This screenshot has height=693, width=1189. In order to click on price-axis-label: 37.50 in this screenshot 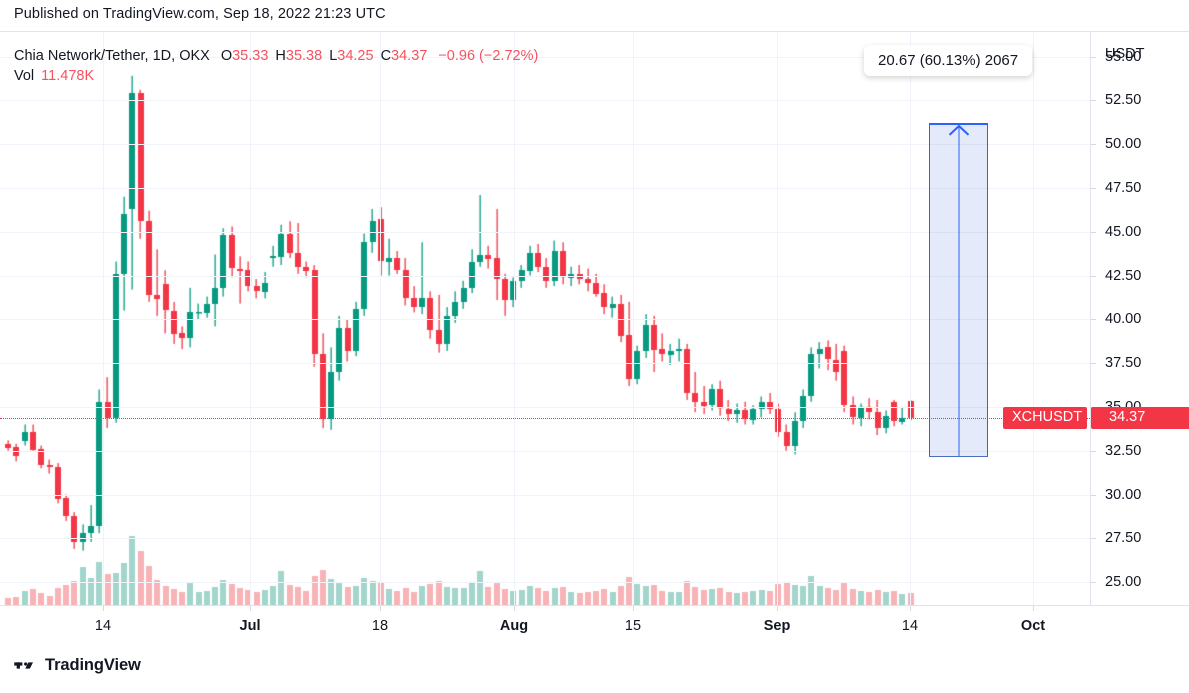, I will do `click(1123, 363)`.